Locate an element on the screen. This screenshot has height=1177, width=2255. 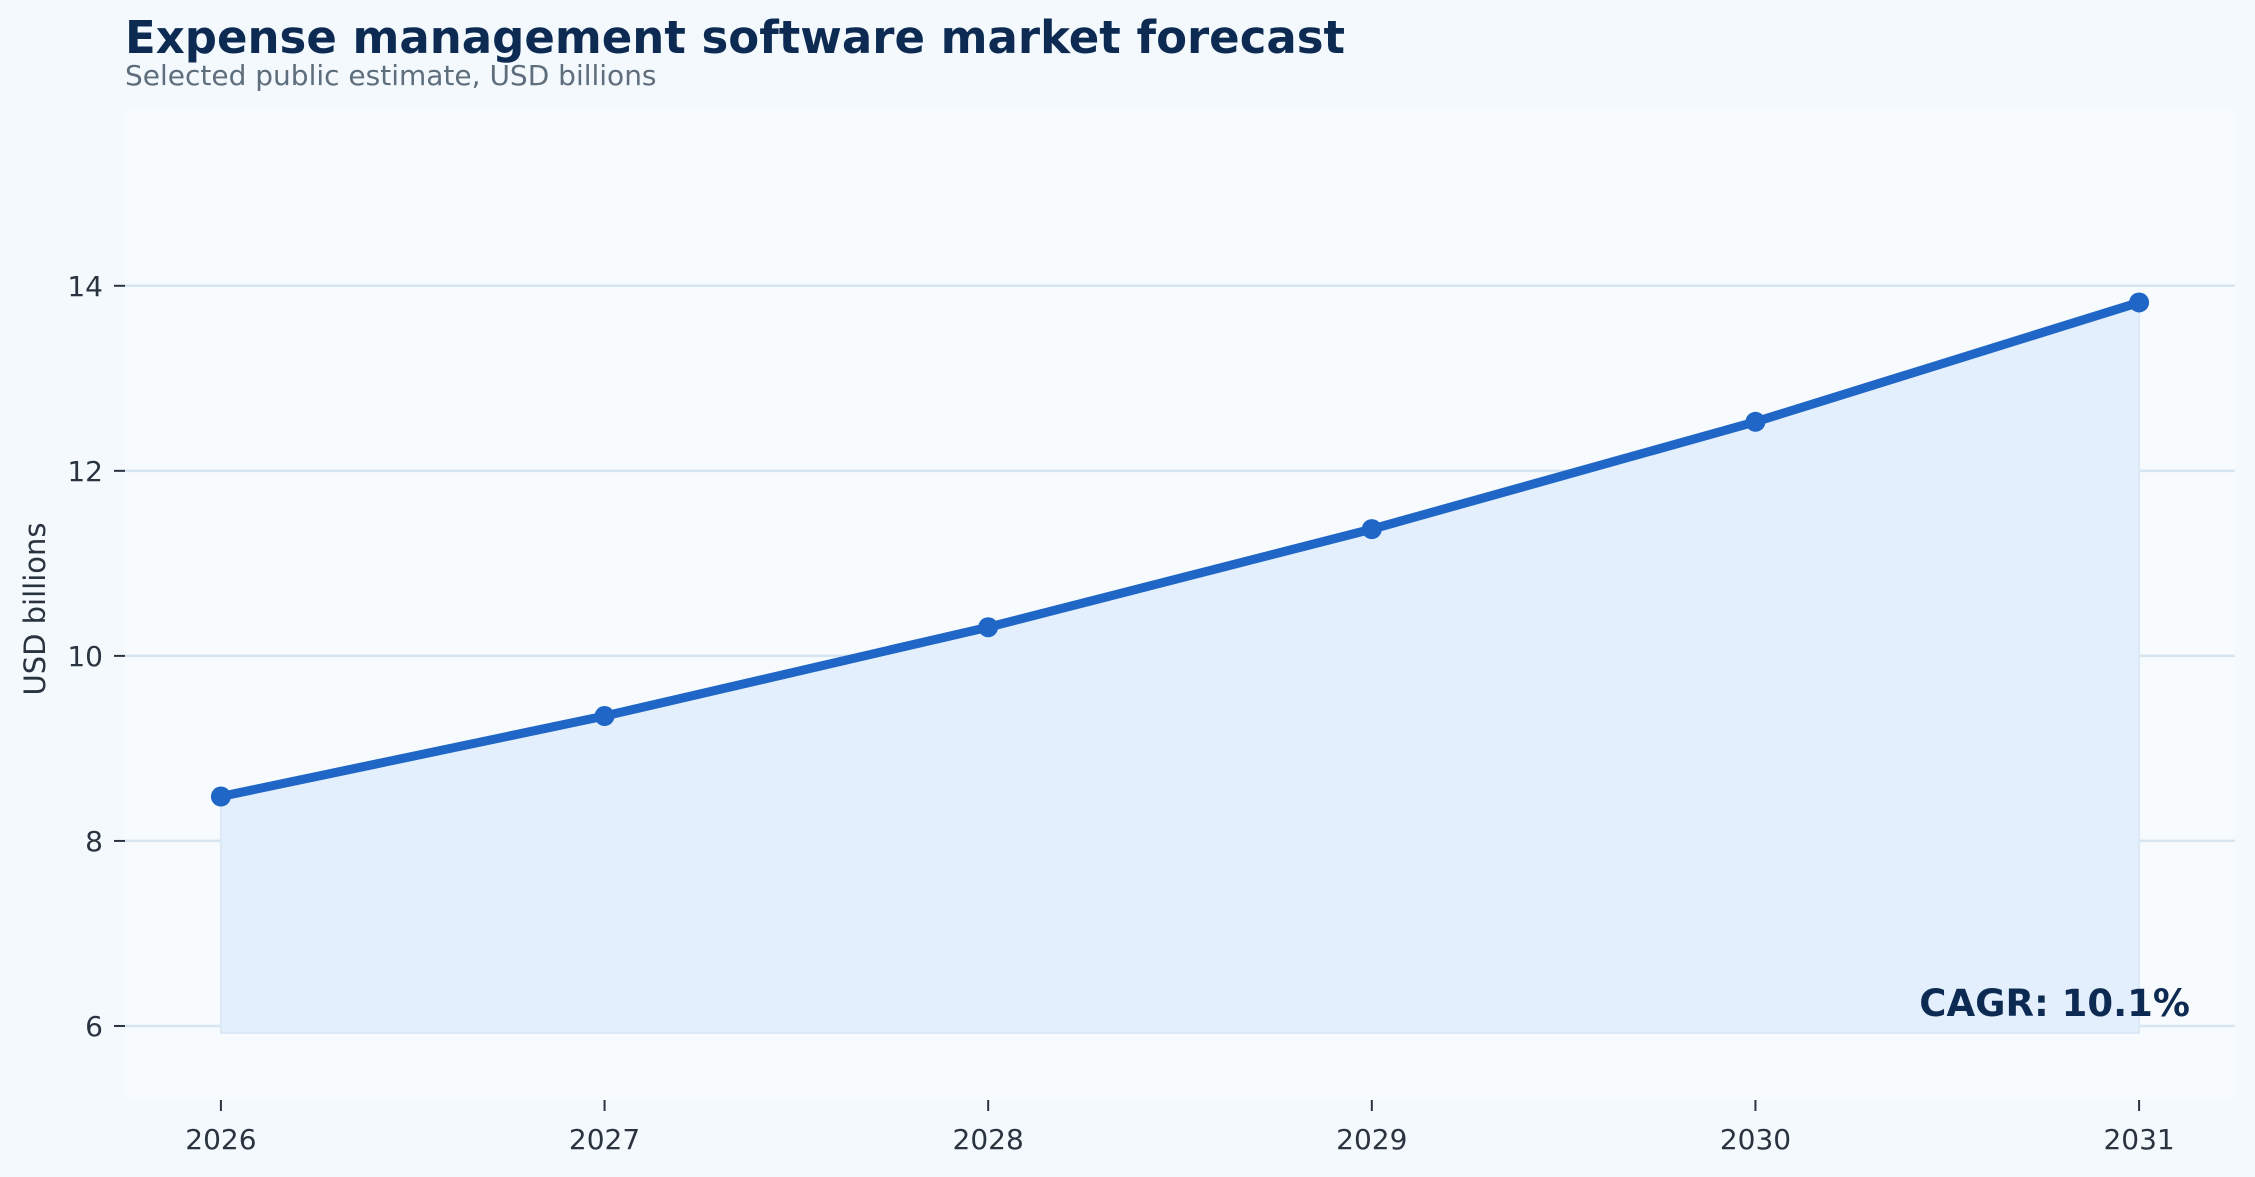
y-tick-label: 6 is located at coordinates (94, 1026).